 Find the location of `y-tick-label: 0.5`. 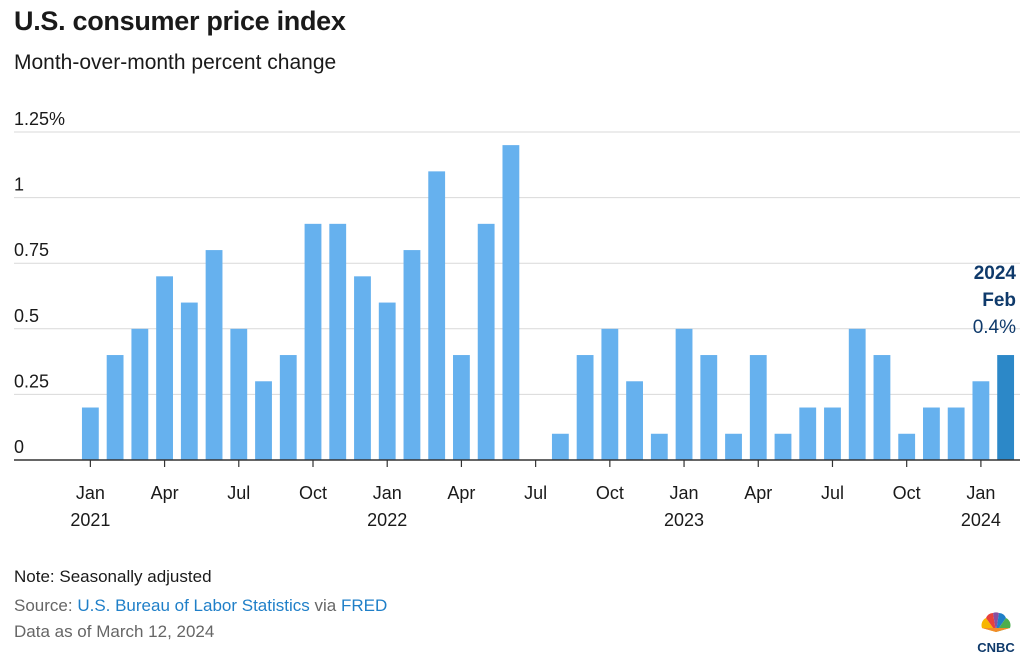

y-tick-label: 0.5 is located at coordinates (26, 316).